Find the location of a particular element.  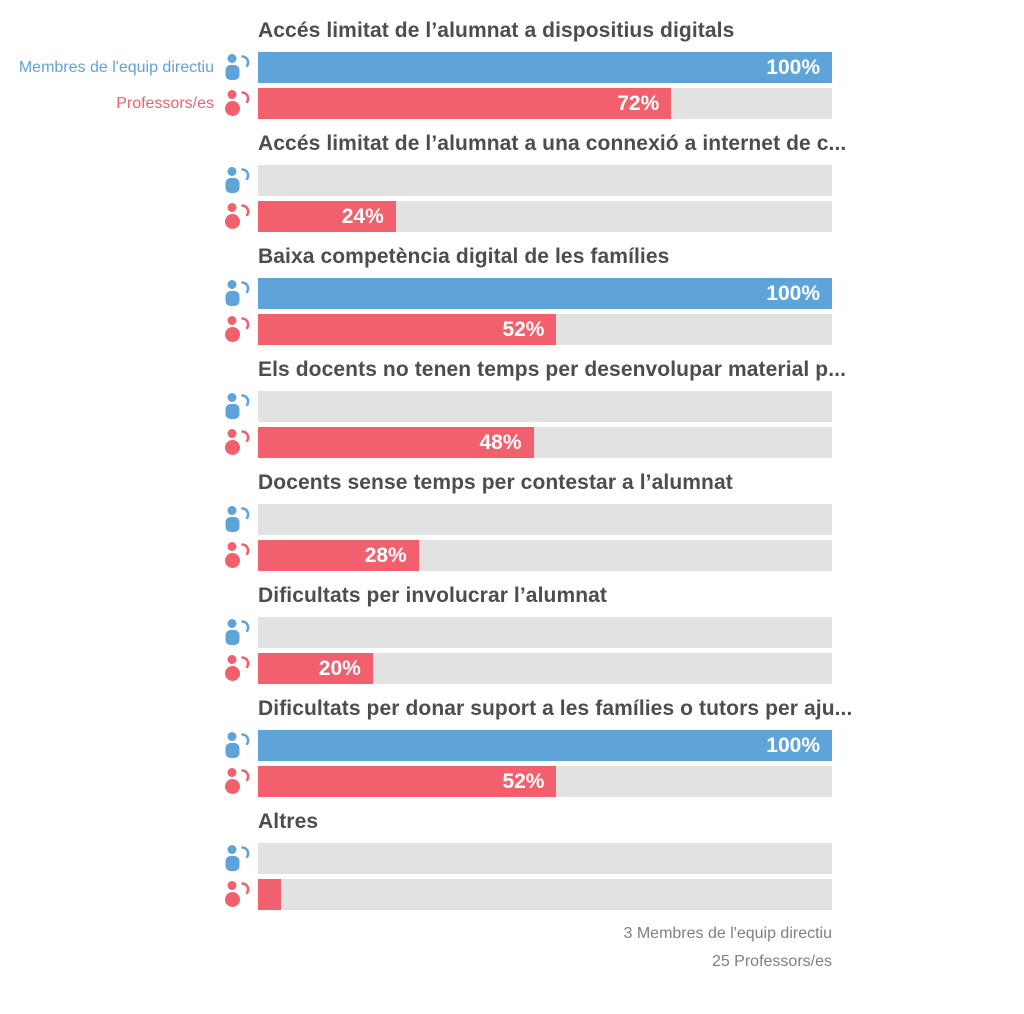

question-group: Dificultats per involucrar l’alumnat is located at coordinates (512, 633).